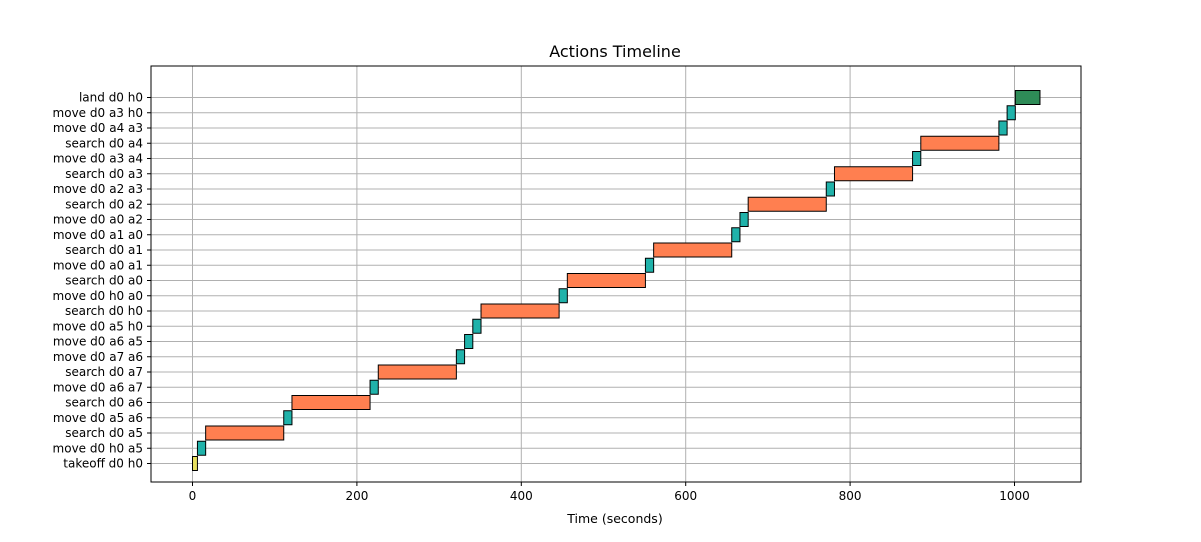 The image size is (1201, 542). I want to click on y-tick-label: search d0 a0, so click(104, 281).